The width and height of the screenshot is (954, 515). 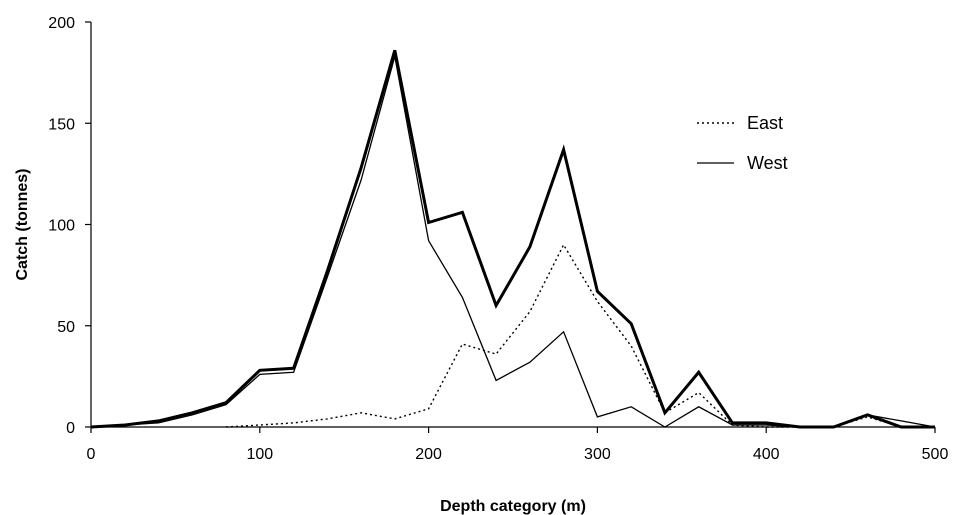 What do you see at coordinates (935, 454) in the screenshot?
I see `x-tick-label: 500` at bounding box center [935, 454].